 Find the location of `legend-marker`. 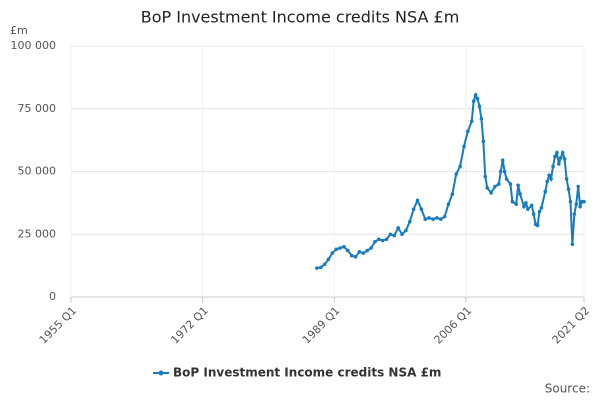

legend-marker is located at coordinates (161, 373).